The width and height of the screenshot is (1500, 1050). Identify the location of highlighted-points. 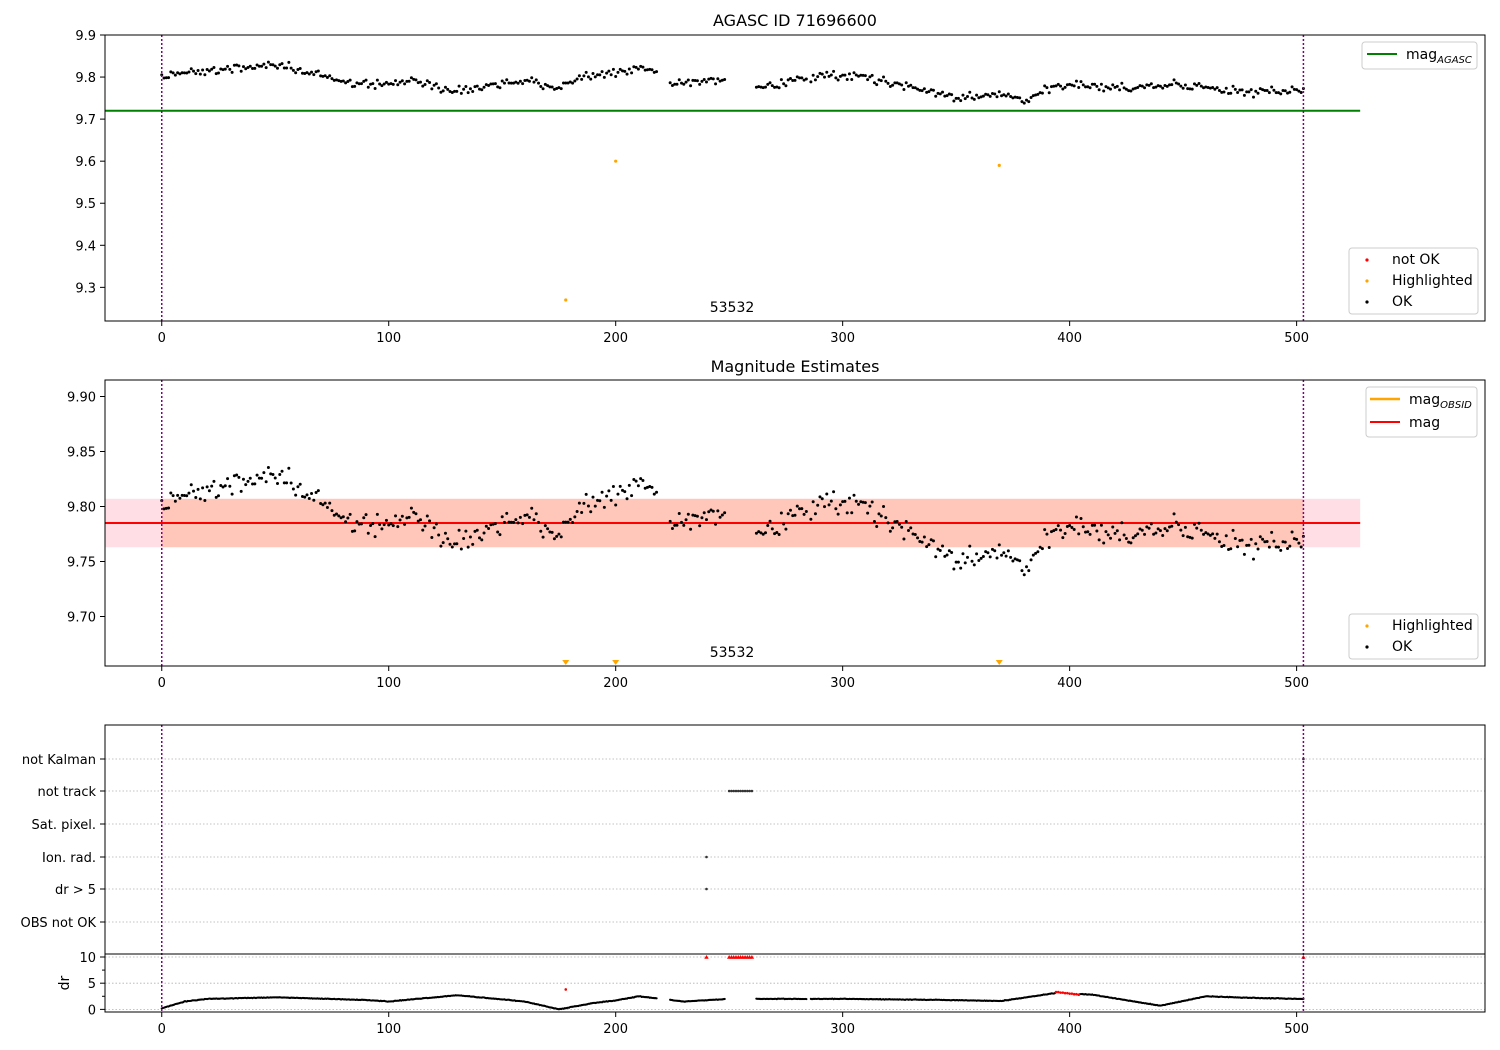
(782, 230).